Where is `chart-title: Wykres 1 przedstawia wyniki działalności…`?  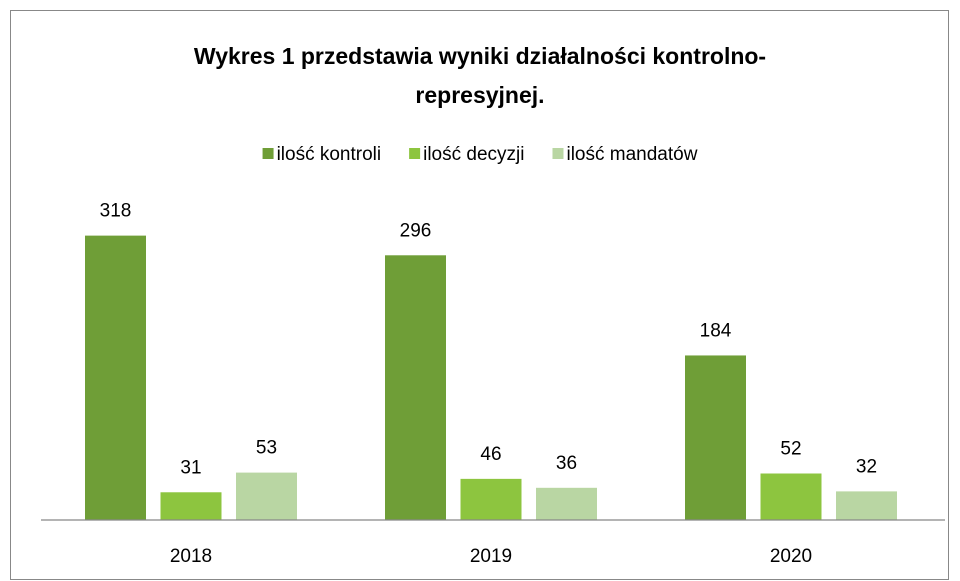 chart-title: Wykres 1 przedstawia wyniki działalności… is located at coordinates (480, 56).